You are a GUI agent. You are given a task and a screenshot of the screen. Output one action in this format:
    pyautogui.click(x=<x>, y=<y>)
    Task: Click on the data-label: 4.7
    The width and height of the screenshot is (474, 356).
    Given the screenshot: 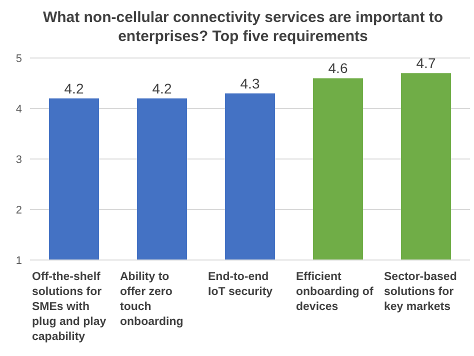 What is the action you would take?
    pyautogui.click(x=426, y=63)
    